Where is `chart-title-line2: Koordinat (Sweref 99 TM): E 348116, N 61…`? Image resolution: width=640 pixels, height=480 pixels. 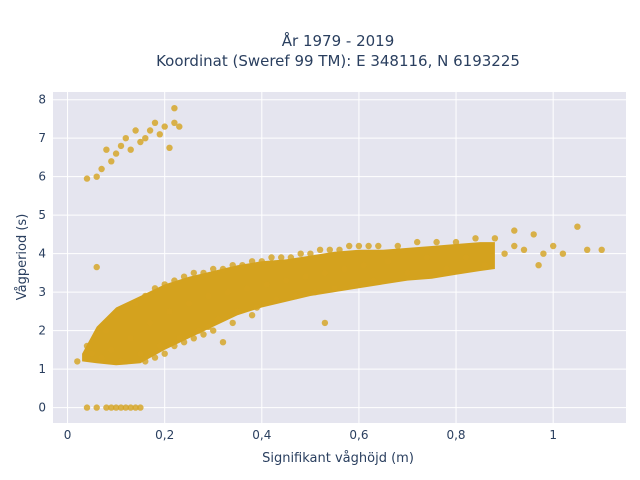 chart-title-line2: Koordinat (Sweref 99 TM): E 348116, N 61… is located at coordinates (338, 61).